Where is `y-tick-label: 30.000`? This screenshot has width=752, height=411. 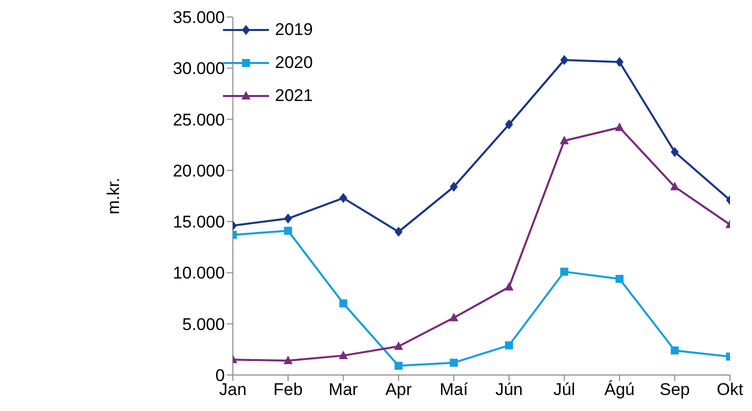
y-tick-label: 30.000 is located at coordinates (198, 68).